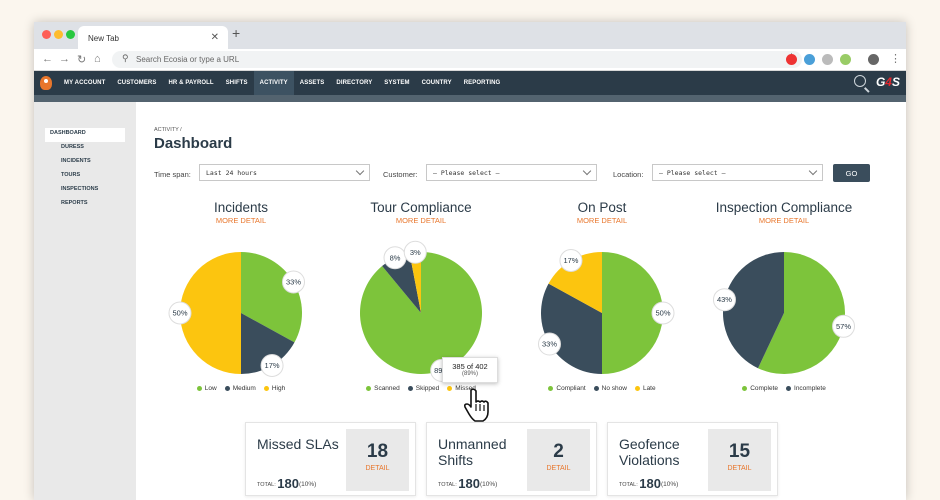 The width and height of the screenshot is (940, 500). Describe the element at coordinates (809, 59) in the screenshot. I see `shield-extension-icon` at that location.